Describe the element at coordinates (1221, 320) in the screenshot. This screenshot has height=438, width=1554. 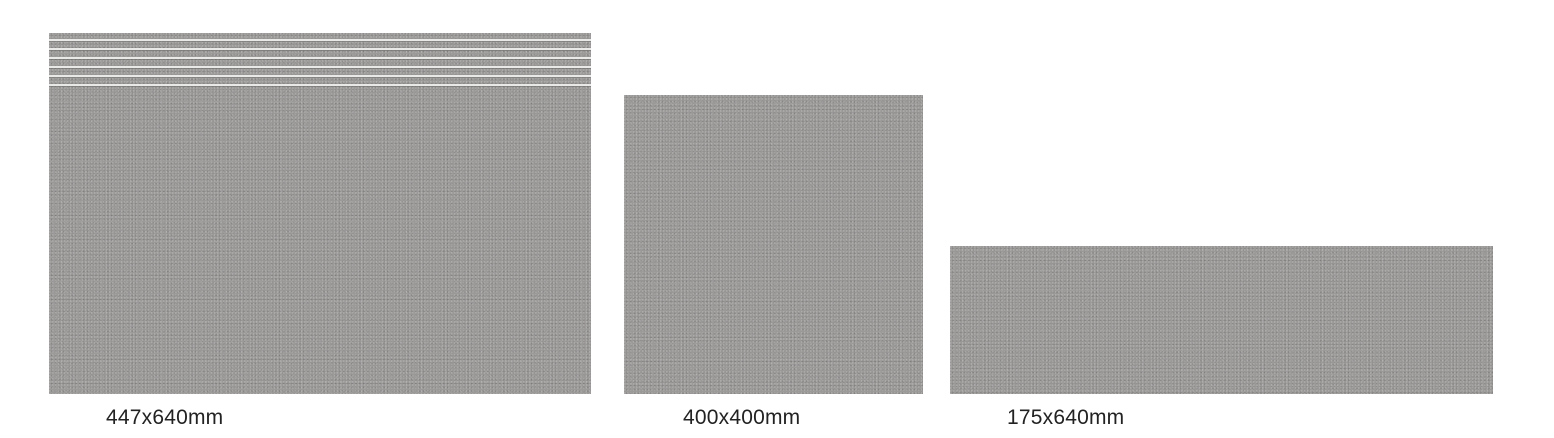
I see `strip-tile-image` at that location.